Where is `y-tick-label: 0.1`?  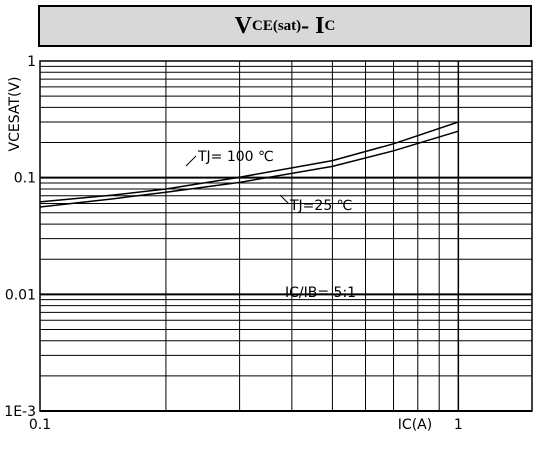
y-tick-label: 0.1 is located at coordinates (25, 179).